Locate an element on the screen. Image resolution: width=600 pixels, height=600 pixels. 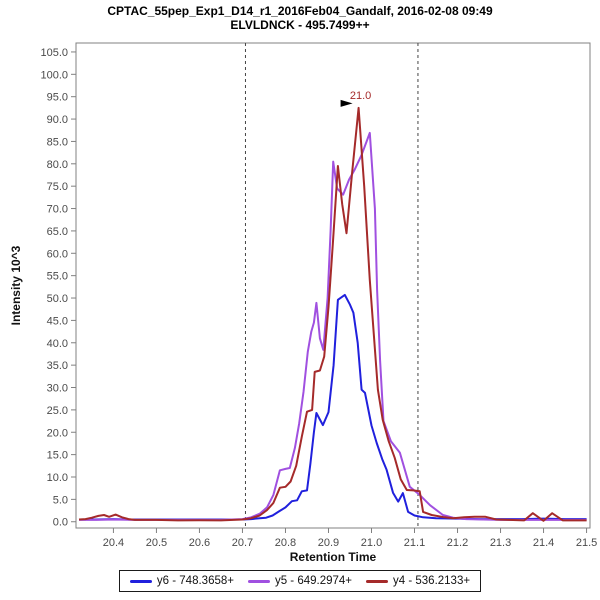
y-tick-label: 40.0 is located at coordinates (57, 344).